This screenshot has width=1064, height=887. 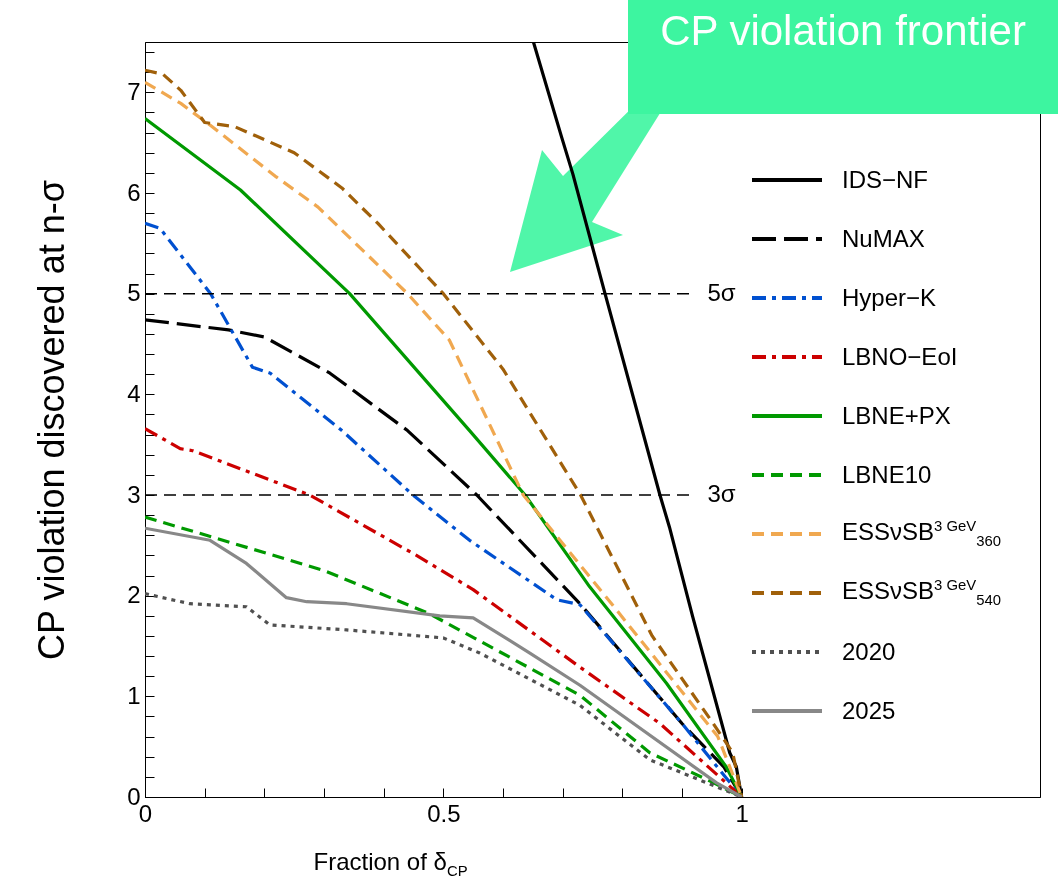 I want to click on ref-line-label: 3σ, so click(x=721, y=493).